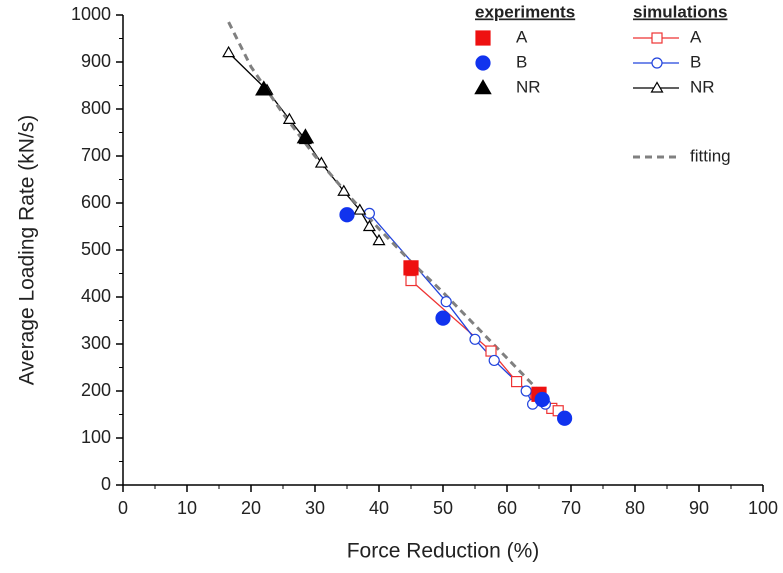 This screenshot has width=783, height=573. What do you see at coordinates (443, 508) in the screenshot?
I see `x-tick-label: 50` at bounding box center [443, 508].